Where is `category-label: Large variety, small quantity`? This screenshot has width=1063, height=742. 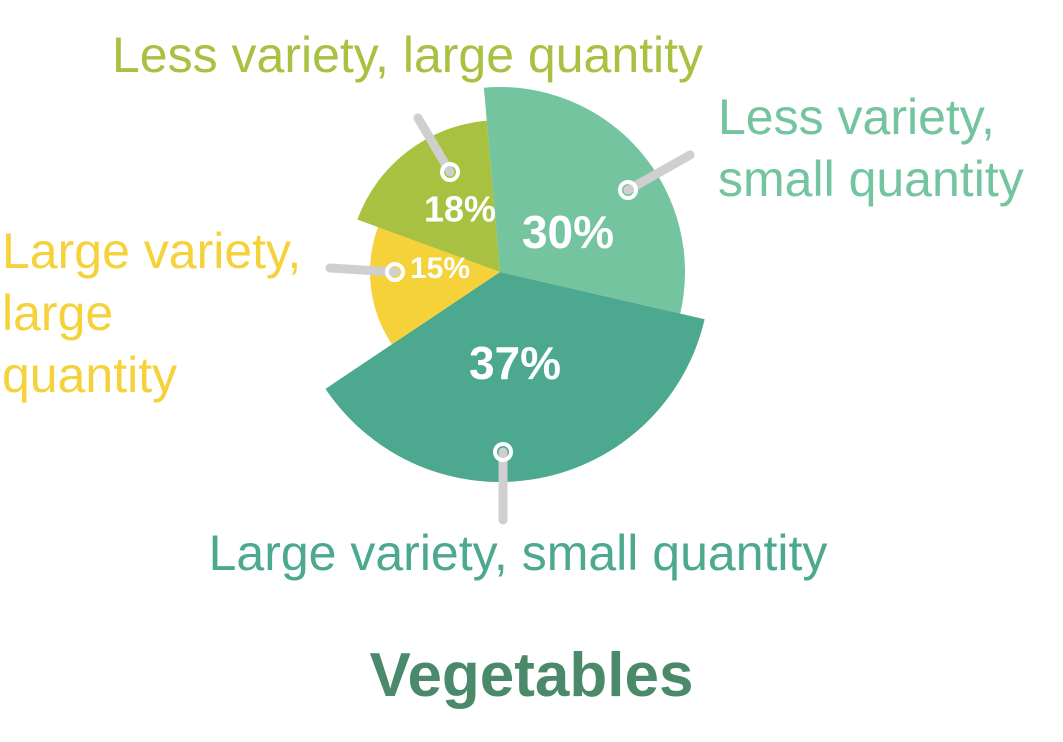 category-label: Large variety, small quantity is located at coordinates (518, 553).